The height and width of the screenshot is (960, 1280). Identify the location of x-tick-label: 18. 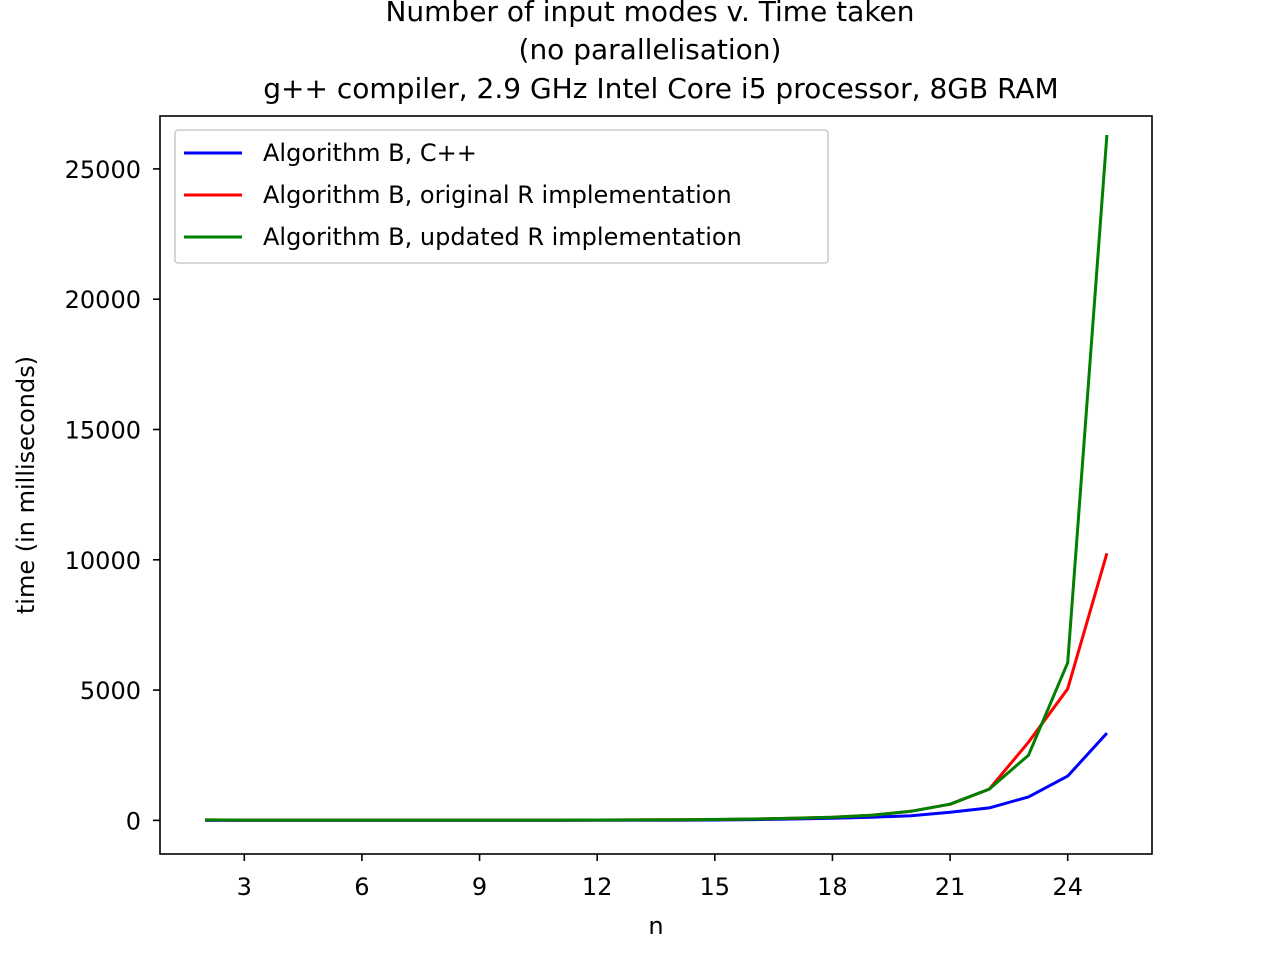
(832, 887).